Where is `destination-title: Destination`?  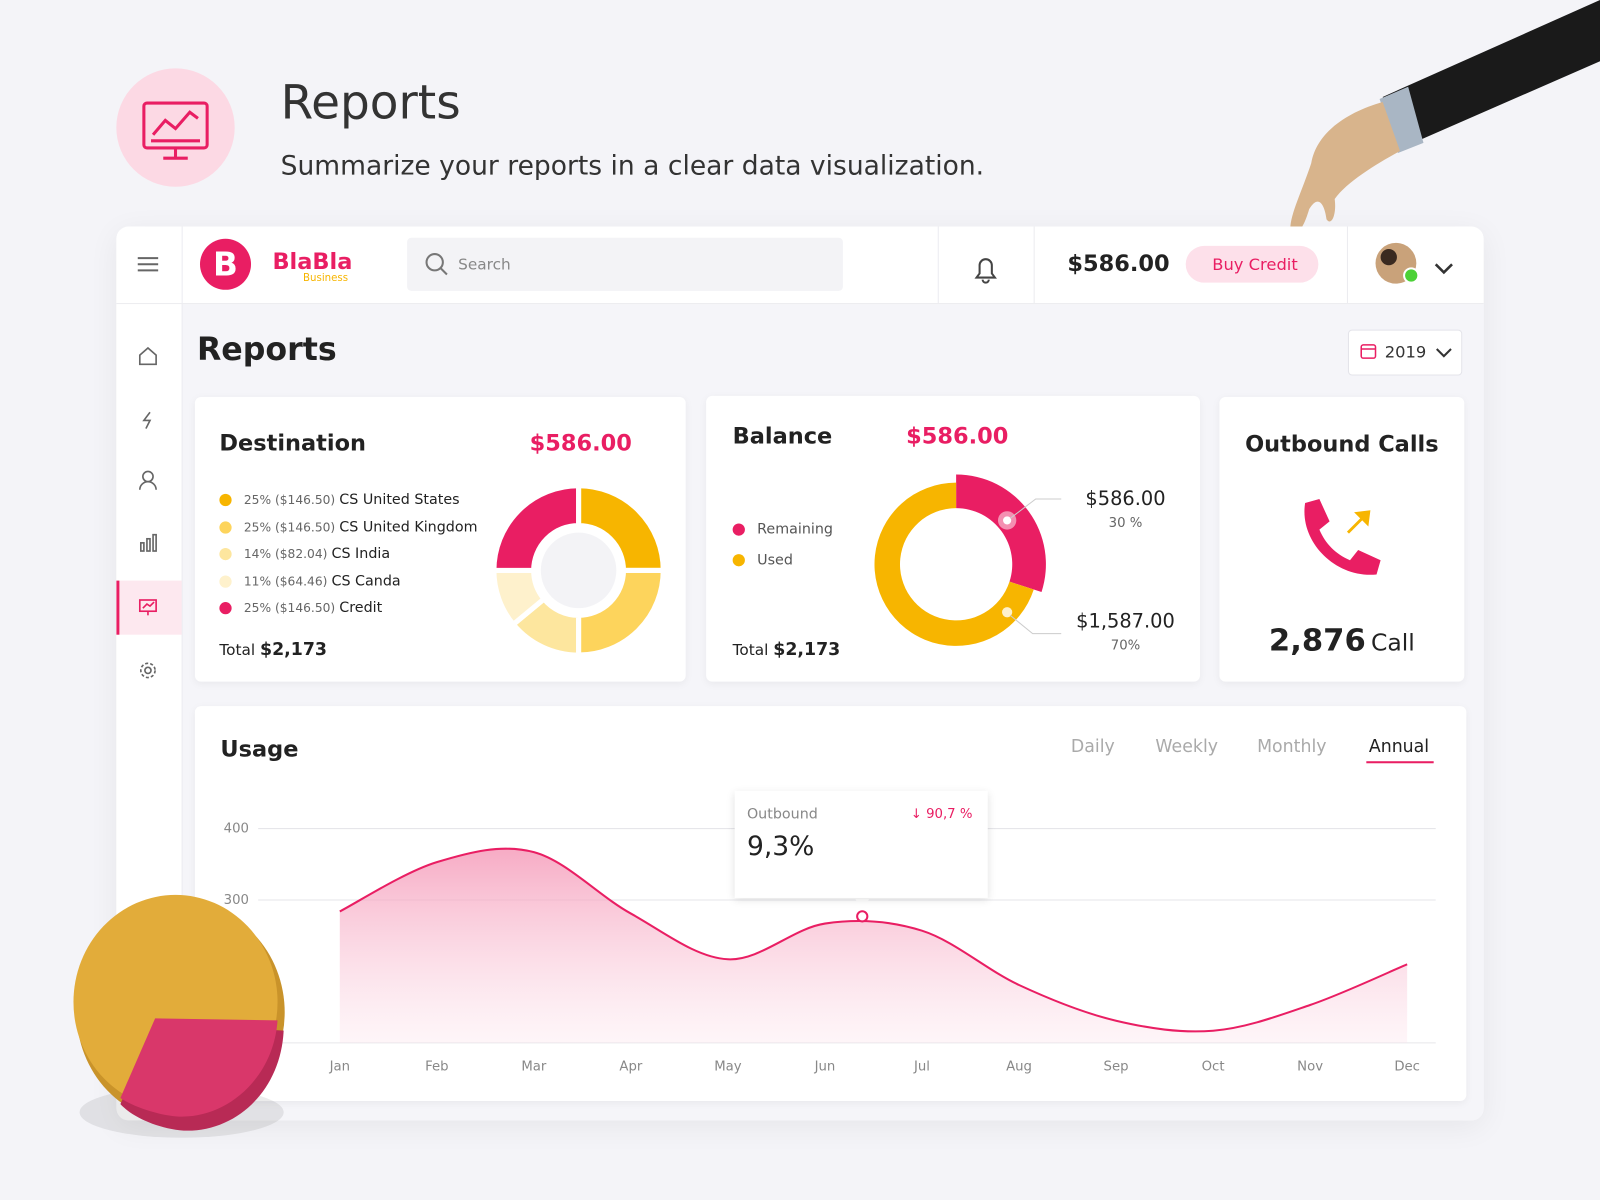
destination-title: Destination is located at coordinates (293, 444).